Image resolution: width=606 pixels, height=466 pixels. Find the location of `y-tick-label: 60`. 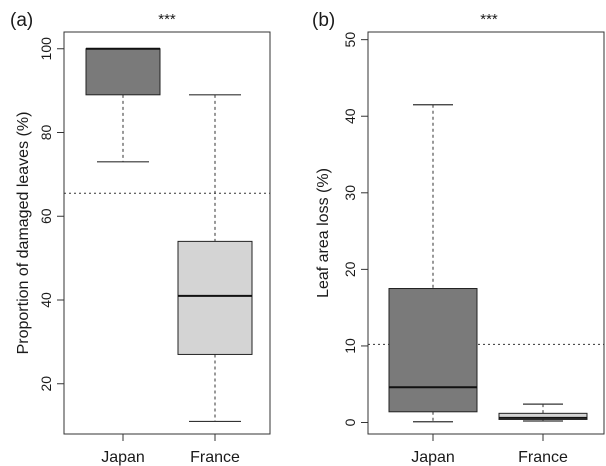

y-tick-label: 60 is located at coordinates (46, 216).